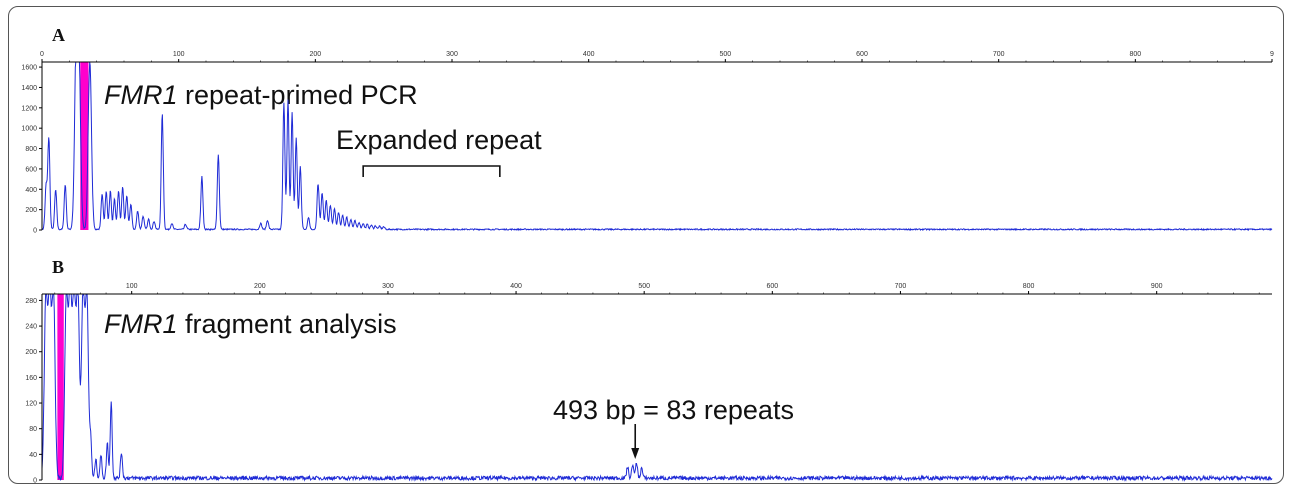  Describe the element at coordinates (1135, 54) in the screenshot. I see `panel-a-x-tick-label: 800` at that location.